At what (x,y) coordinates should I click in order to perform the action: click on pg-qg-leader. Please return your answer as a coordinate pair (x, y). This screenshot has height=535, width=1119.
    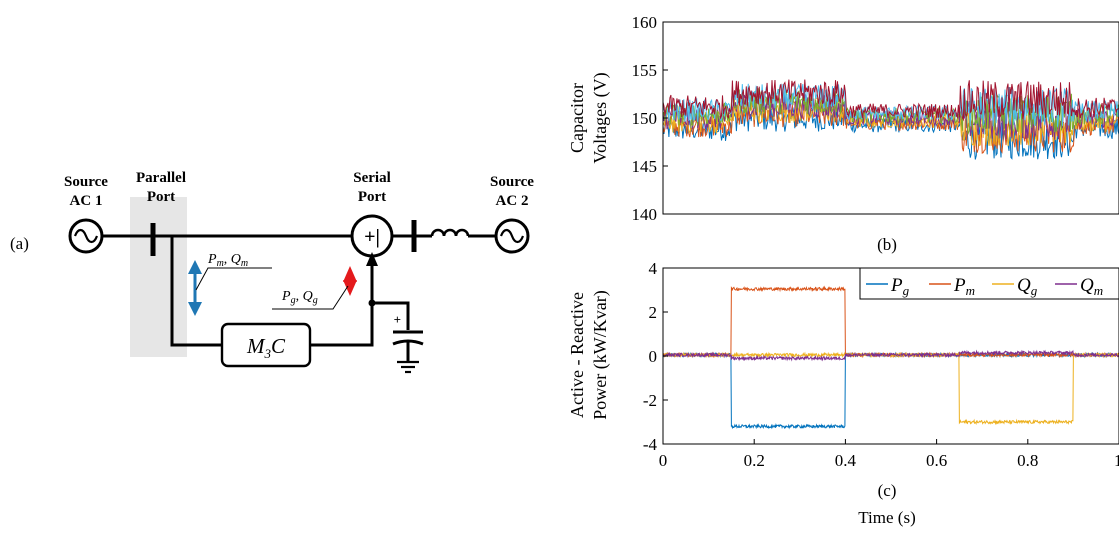
    Looking at the image, I should click on (310, 297).